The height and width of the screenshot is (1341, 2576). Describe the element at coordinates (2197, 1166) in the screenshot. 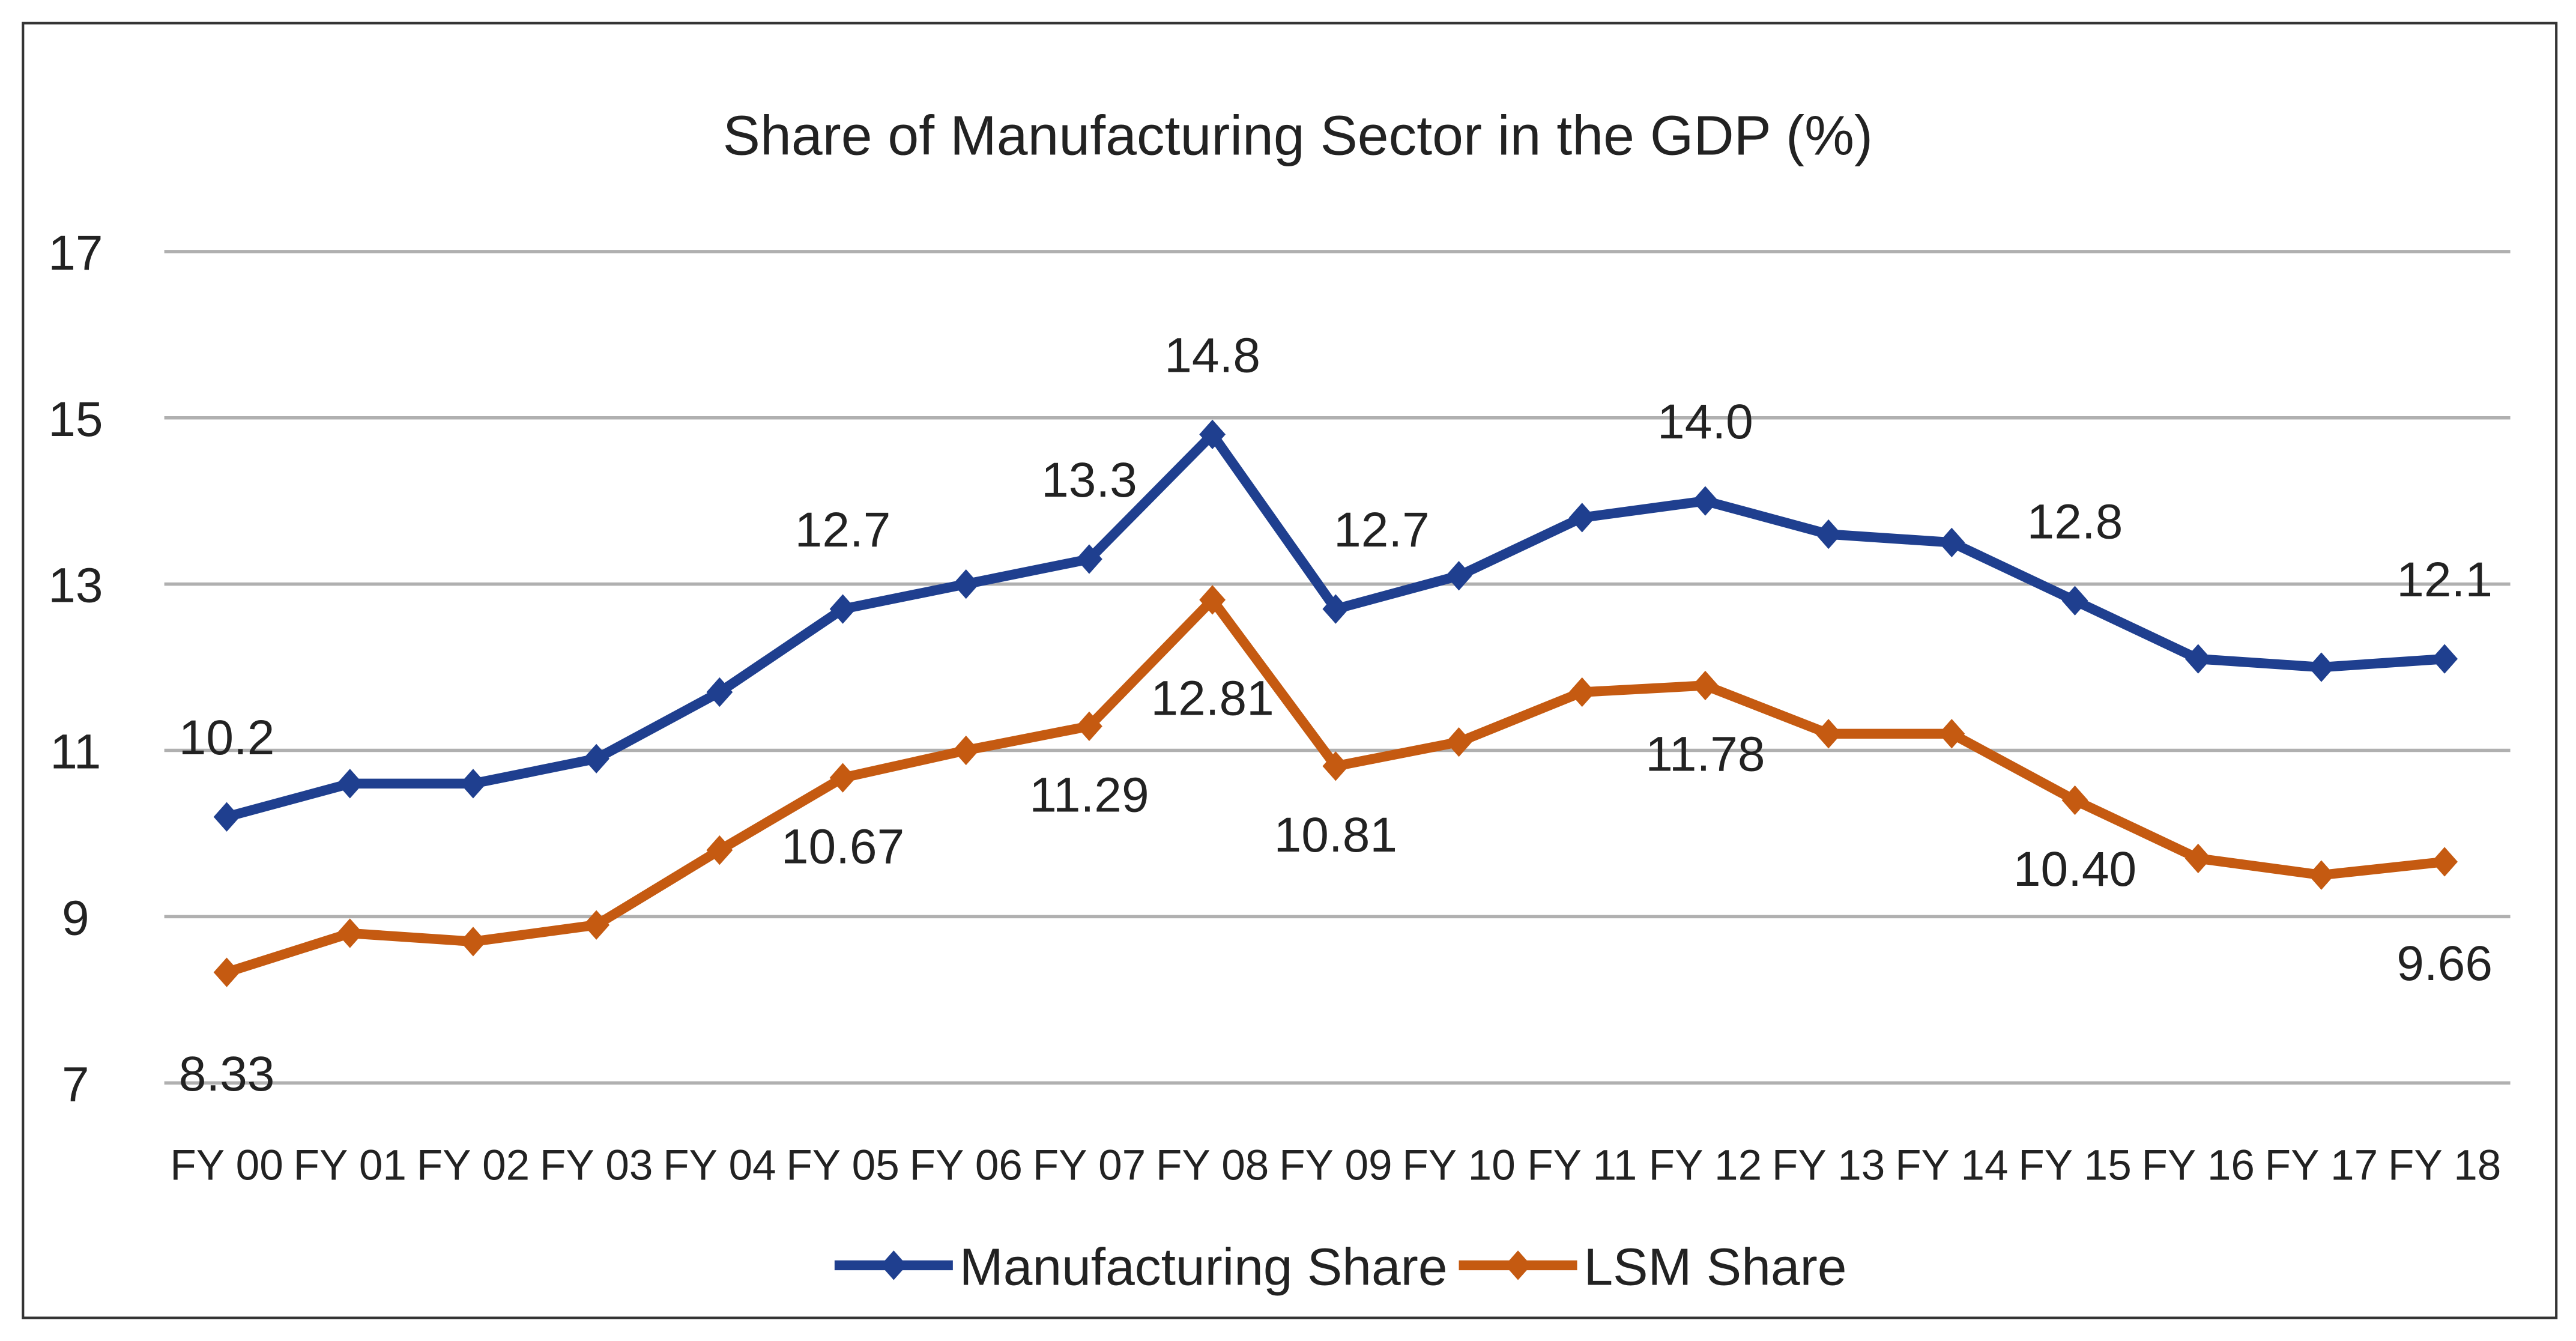

I see `x-tick-label: FY 16` at that location.